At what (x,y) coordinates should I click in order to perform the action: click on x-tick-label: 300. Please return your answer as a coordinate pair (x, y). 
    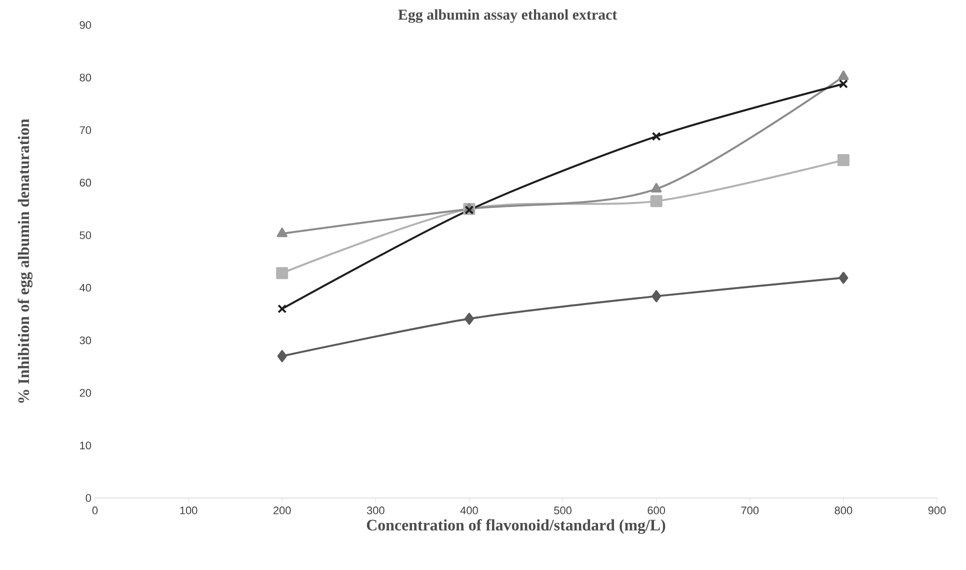
    Looking at the image, I should click on (375, 510).